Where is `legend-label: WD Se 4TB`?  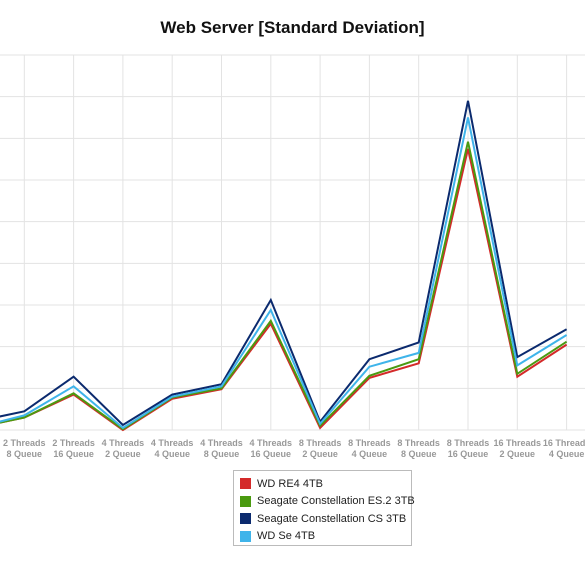 legend-label: WD Se 4TB is located at coordinates (286, 536).